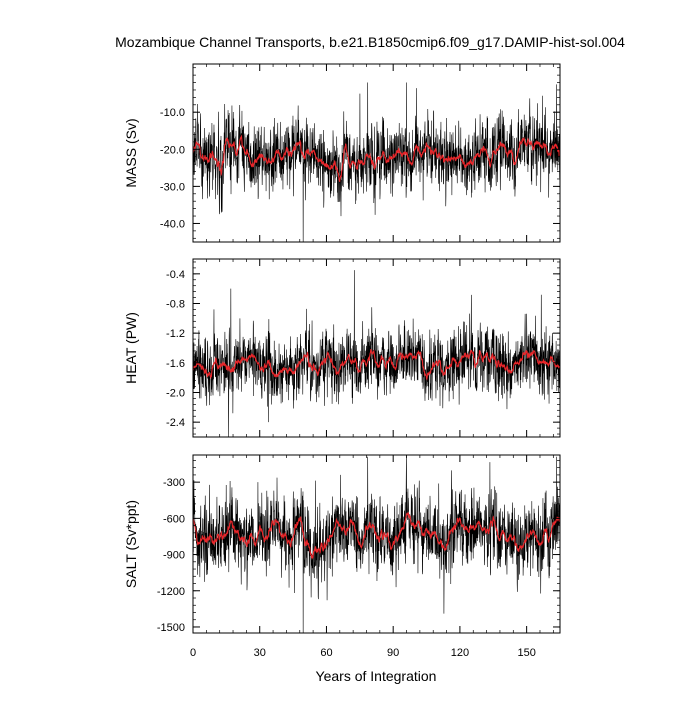  Describe the element at coordinates (193, 653) in the screenshot. I see `x-tick-label: 0` at that location.